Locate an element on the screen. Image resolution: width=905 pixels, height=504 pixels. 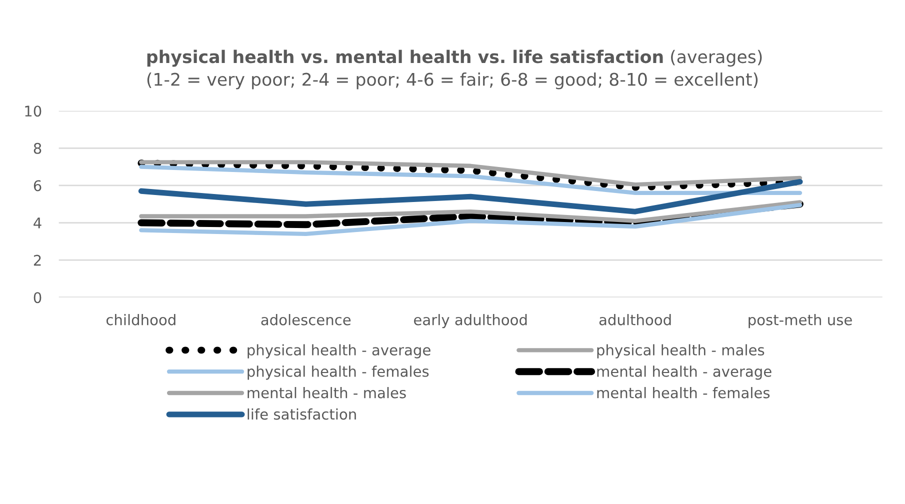
y-tick-label: 10 is located at coordinates (33, 111).